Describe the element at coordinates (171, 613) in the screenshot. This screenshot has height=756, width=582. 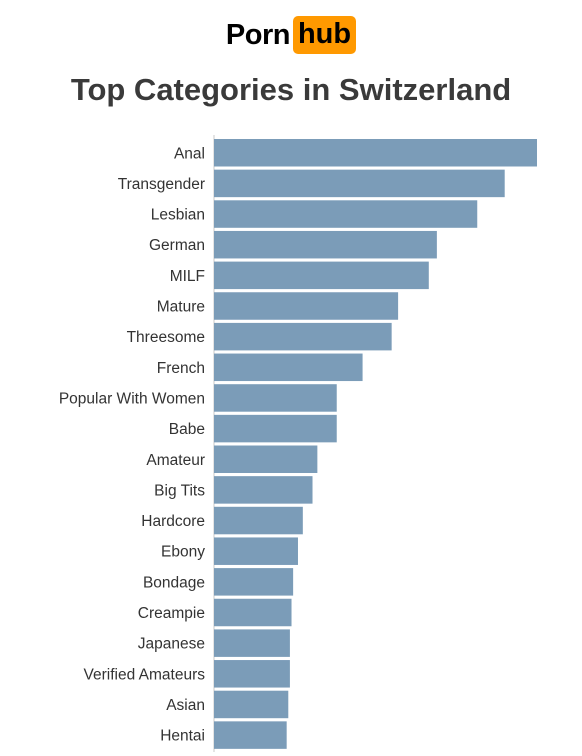
I see `category-label: Creampie` at that location.